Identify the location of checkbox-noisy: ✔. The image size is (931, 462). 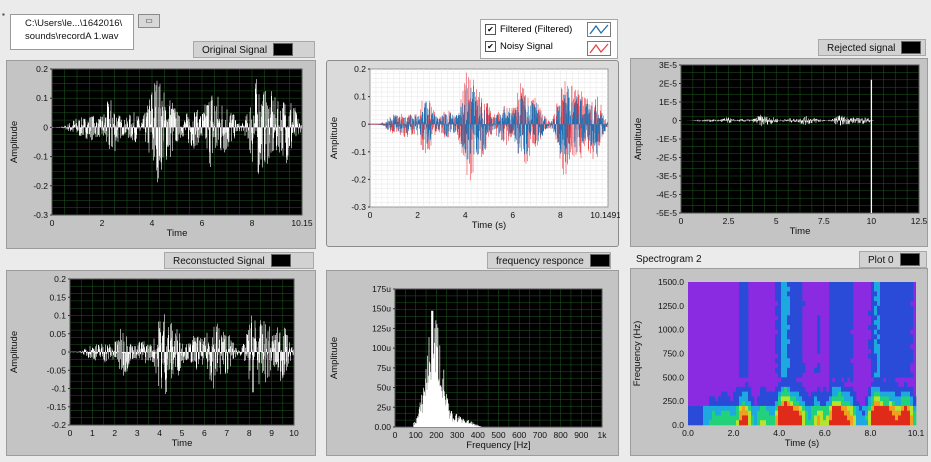
(490, 46).